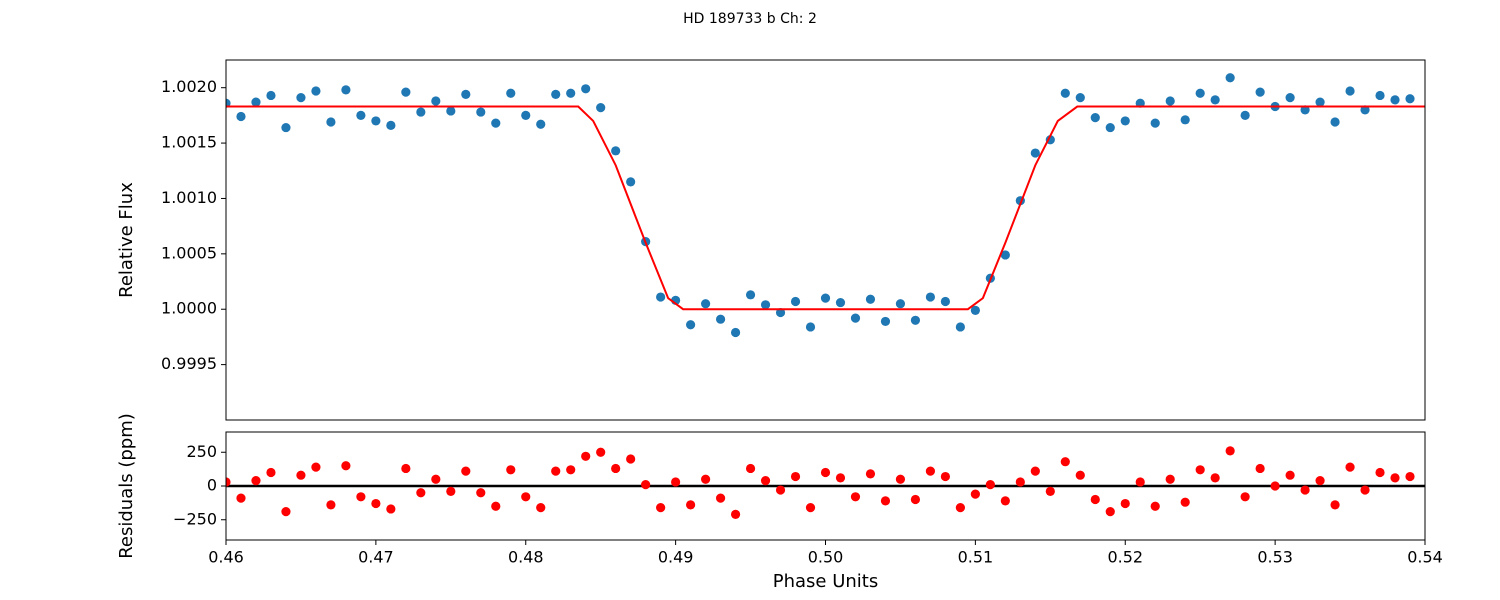  What do you see at coordinates (1125, 557) in the screenshot?
I see `x-tick-label: 0.52` at bounding box center [1125, 557].